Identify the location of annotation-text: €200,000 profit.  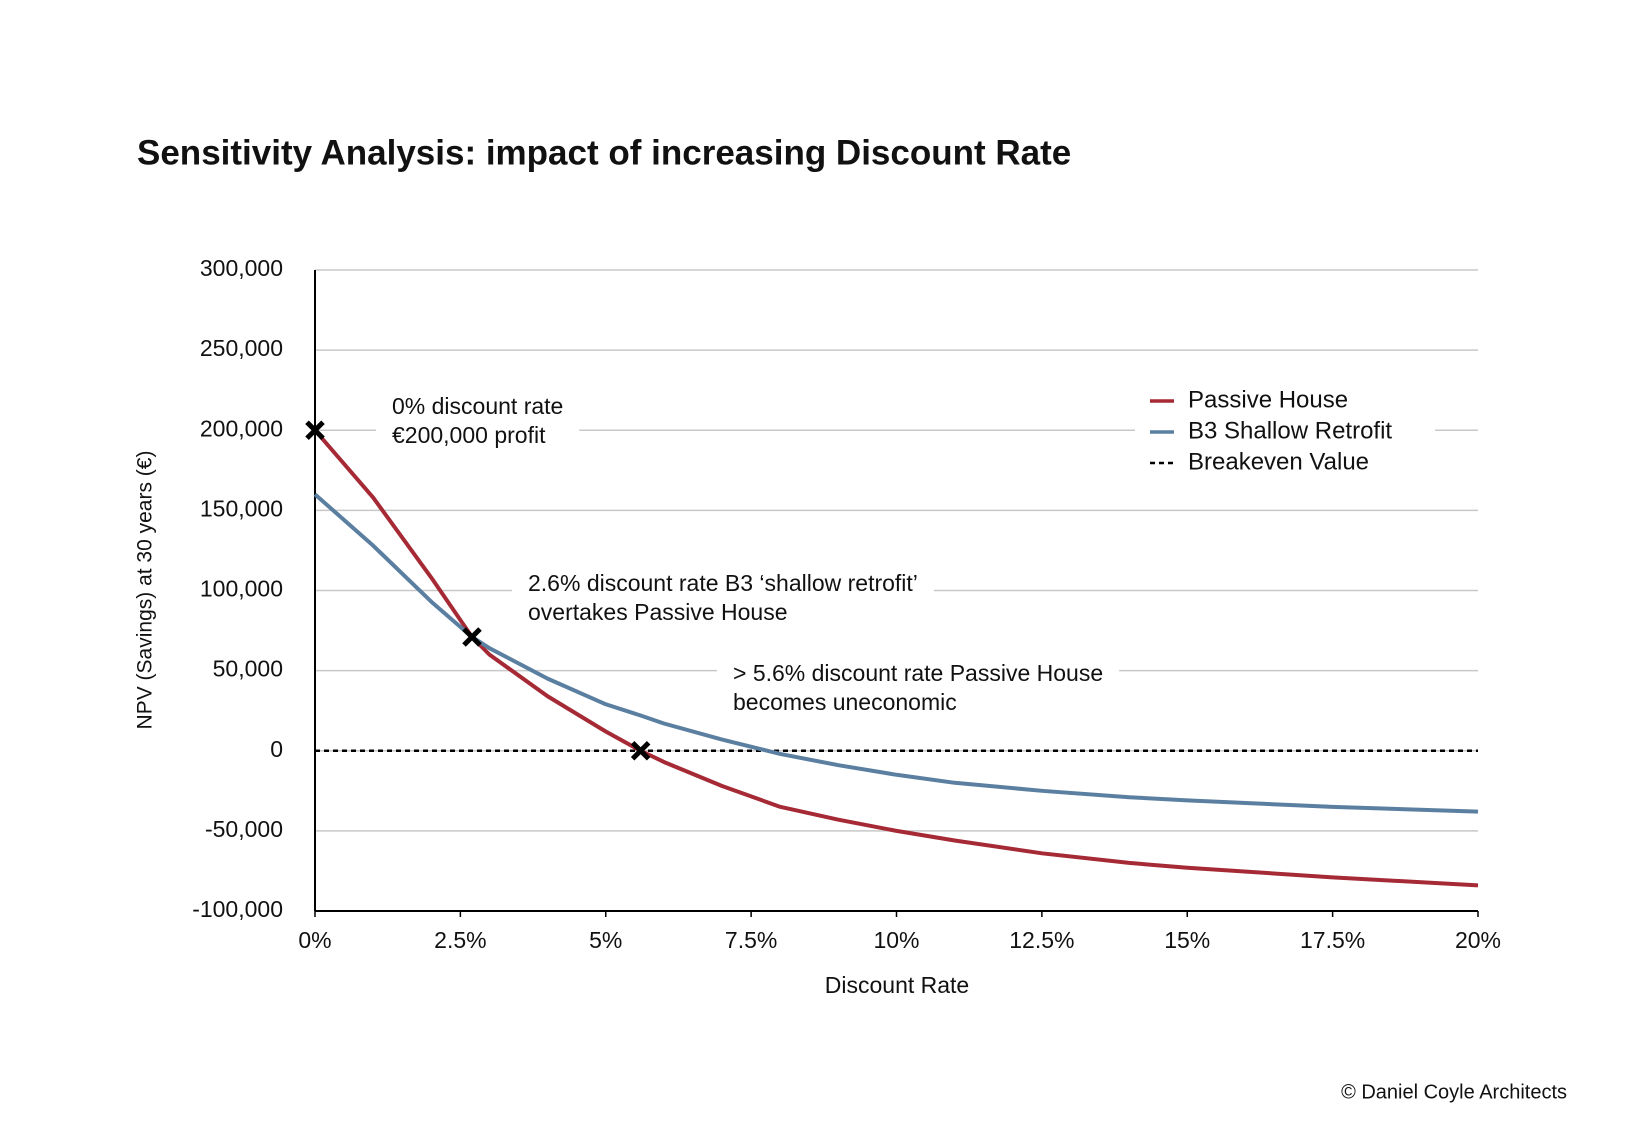
(469, 435).